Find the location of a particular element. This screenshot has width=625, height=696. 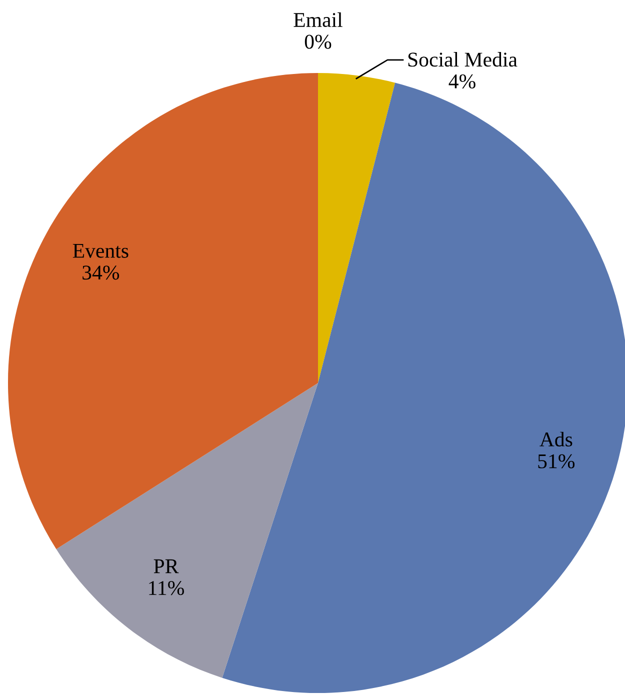

slice-label: PR is located at coordinates (166, 566).